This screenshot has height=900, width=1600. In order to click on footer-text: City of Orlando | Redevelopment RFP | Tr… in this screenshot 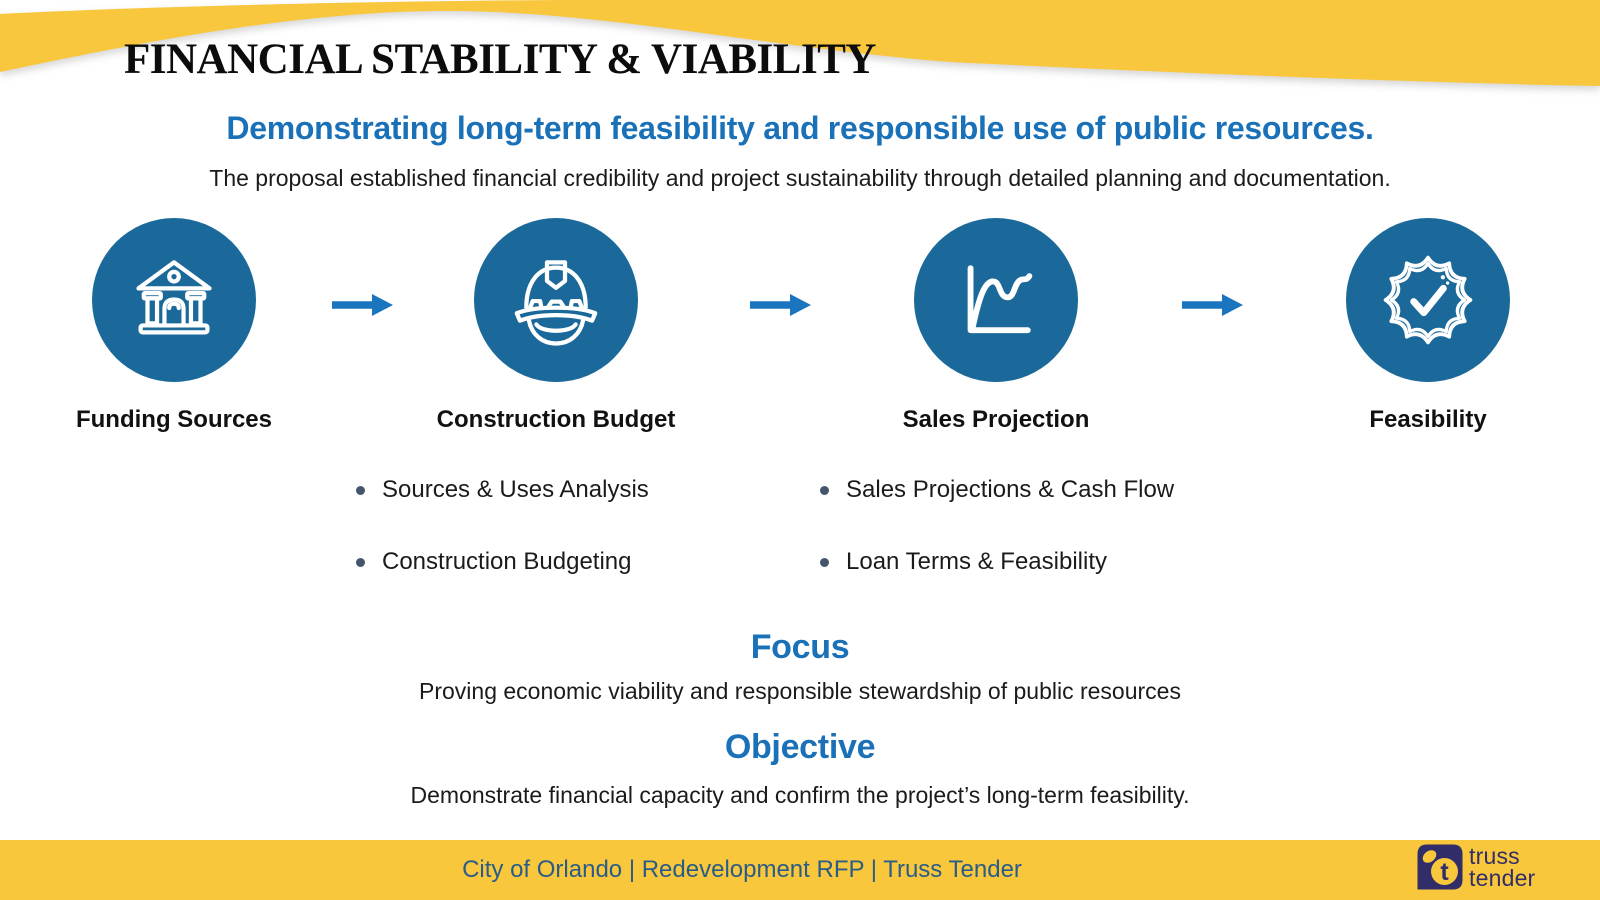, I will do `click(742, 869)`.